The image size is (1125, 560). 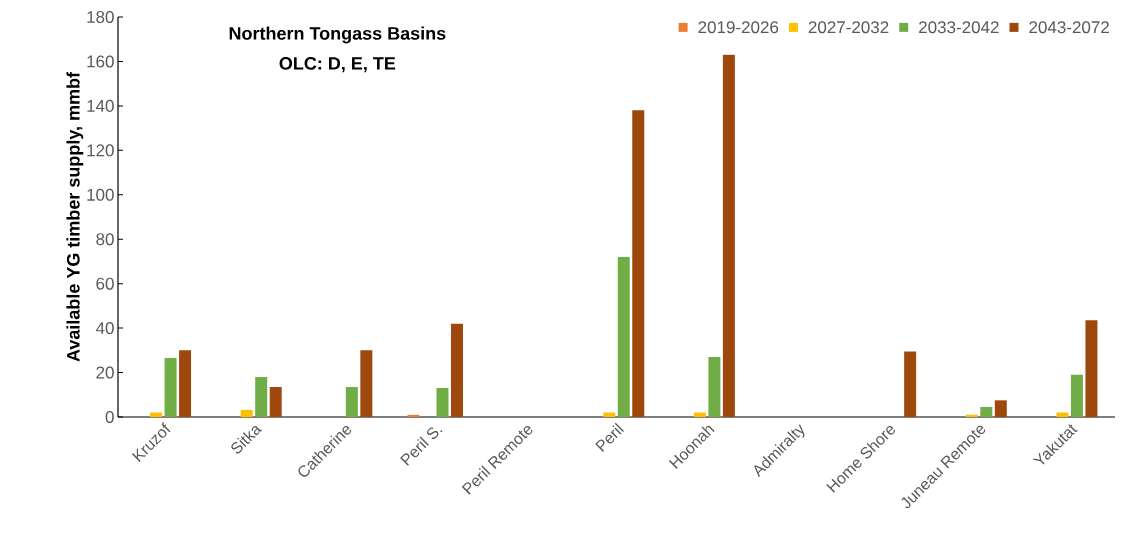 What do you see at coordinates (104, 328) in the screenshot?
I see `y-tick-label: 40` at bounding box center [104, 328].